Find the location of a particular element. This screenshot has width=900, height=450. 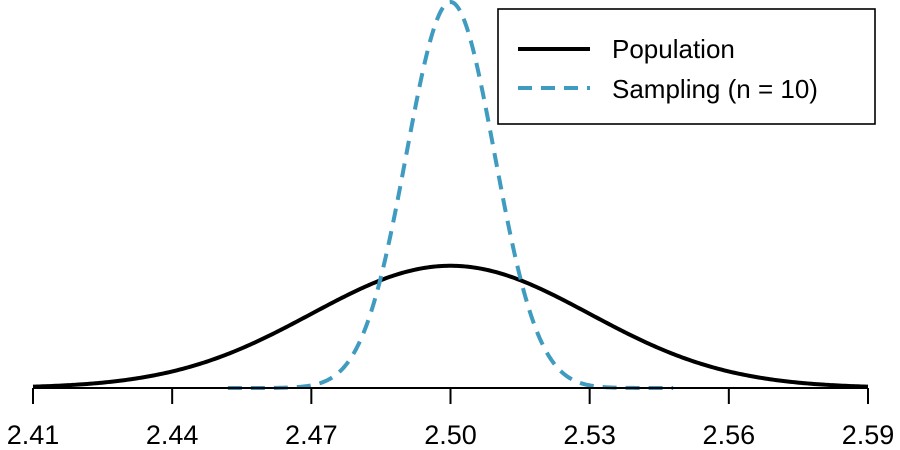

x-tick-label: 2.53 is located at coordinates (589, 435).